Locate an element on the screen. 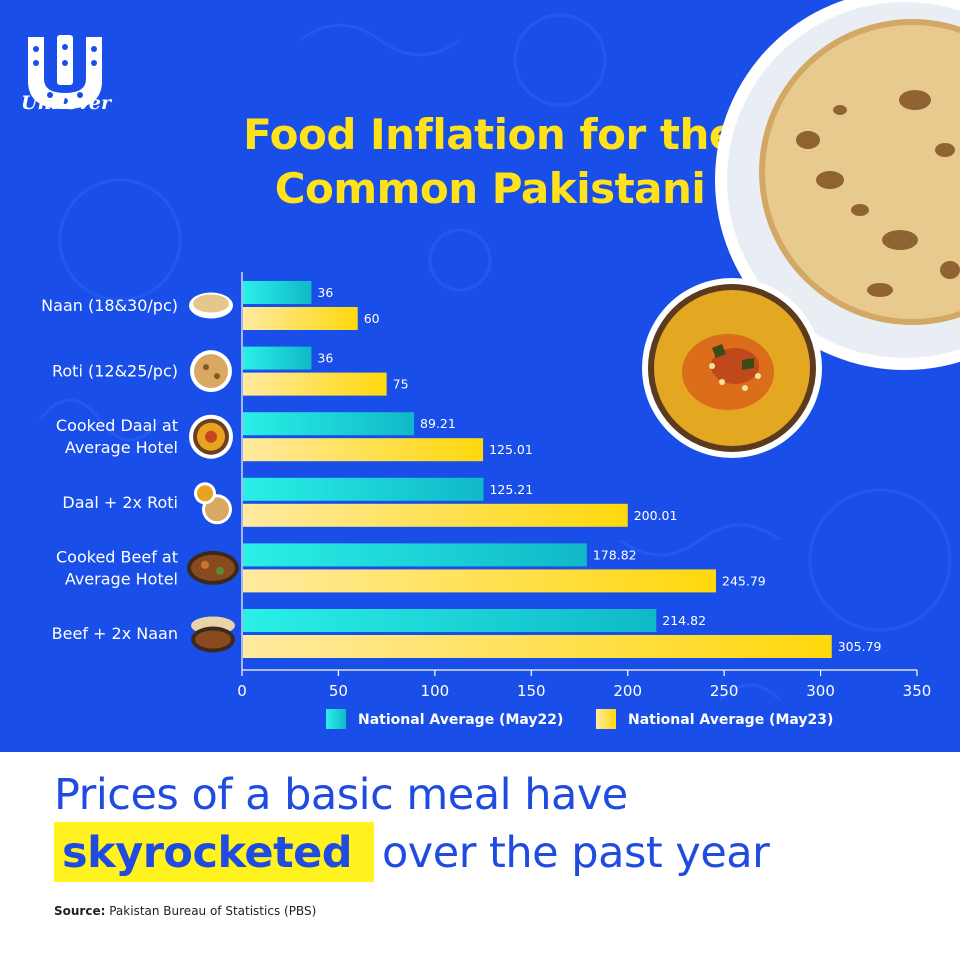 The width and height of the screenshot is (960, 960). unilever-logo is located at coordinates (65, 72).